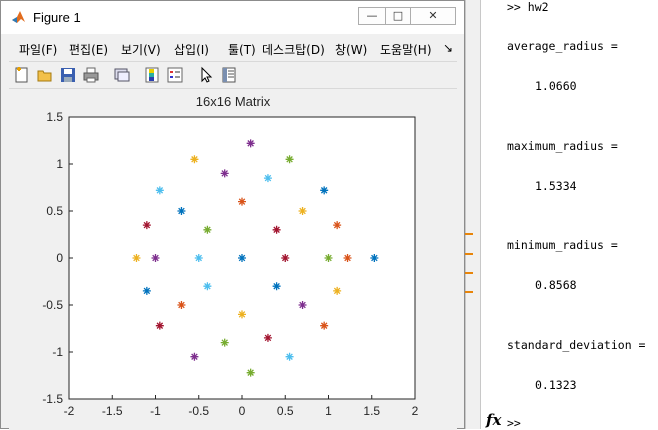  What do you see at coordinates (122, 75) in the screenshot?
I see `link-plot-icon` at bounding box center [122, 75].